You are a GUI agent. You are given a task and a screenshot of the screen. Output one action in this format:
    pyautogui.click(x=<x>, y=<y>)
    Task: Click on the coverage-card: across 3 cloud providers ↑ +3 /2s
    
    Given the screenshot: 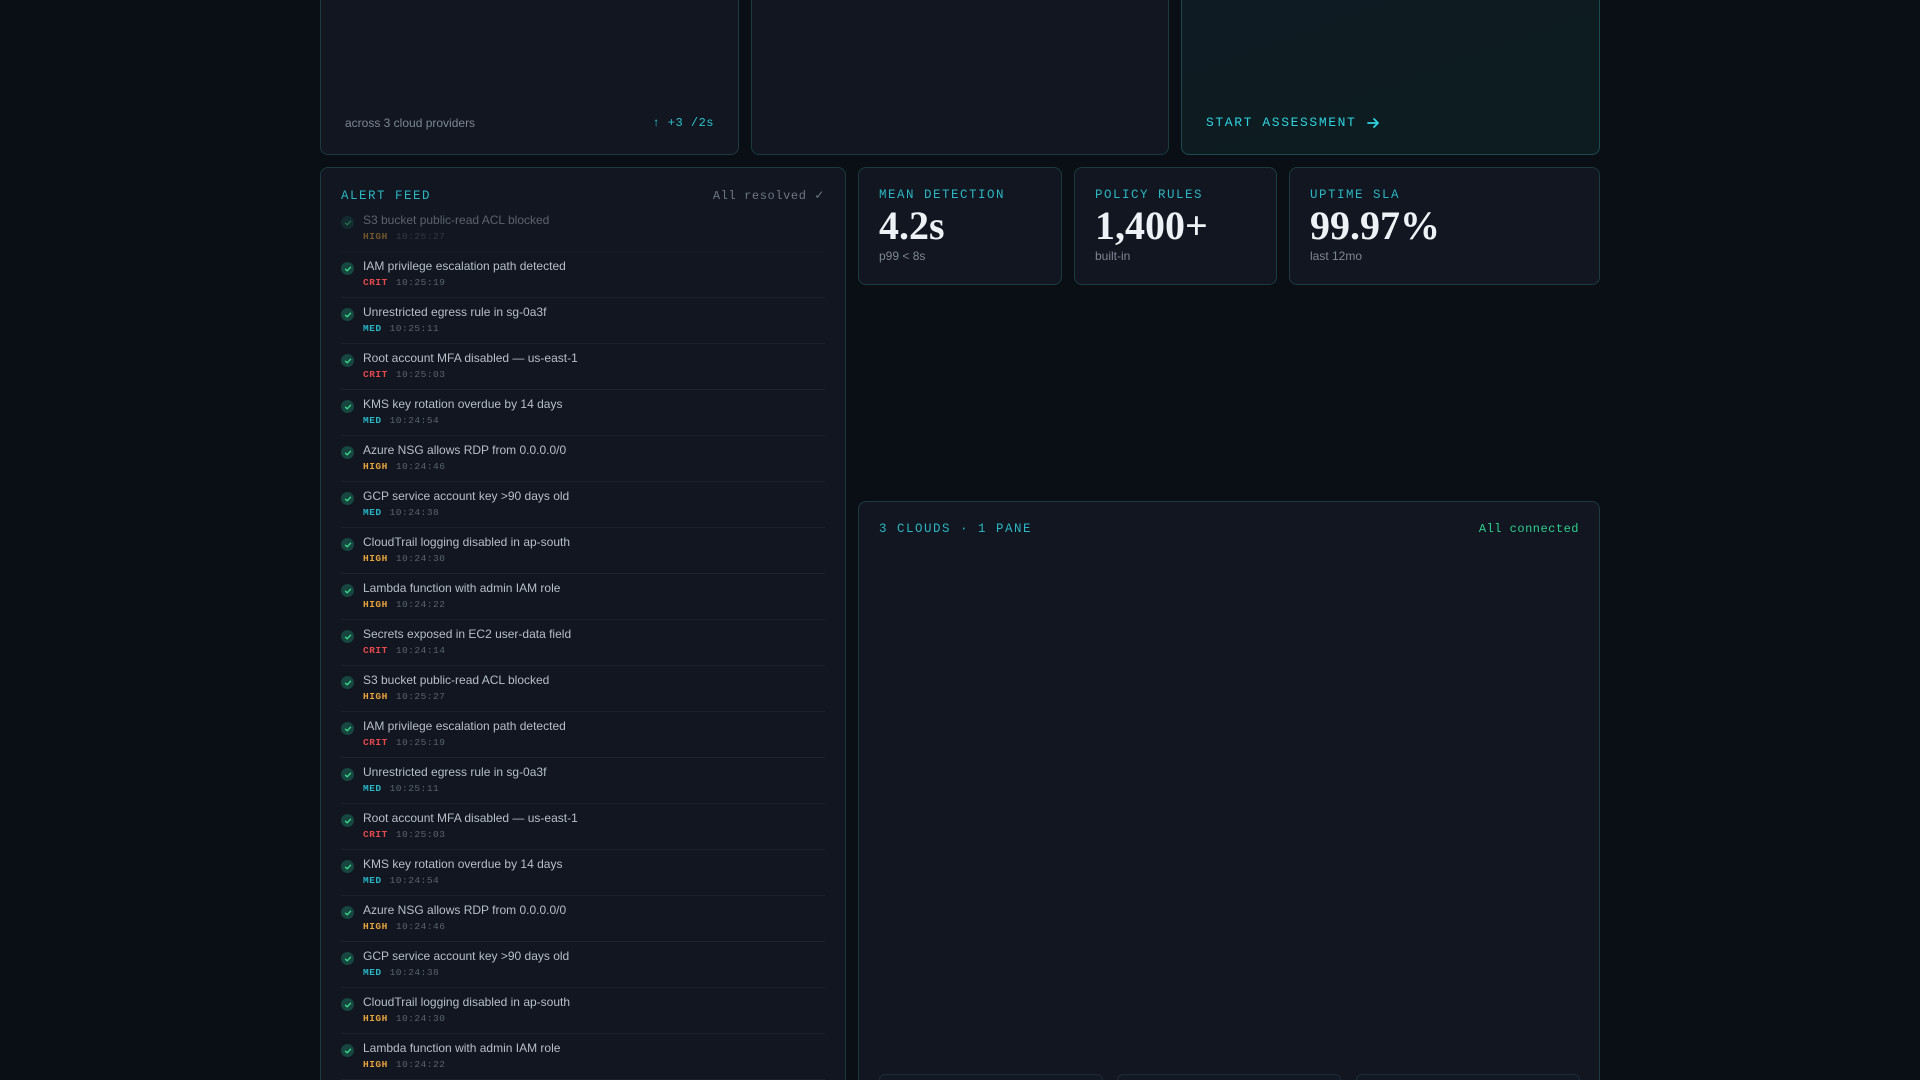 What is the action you would take?
    pyautogui.click(x=529, y=77)
    